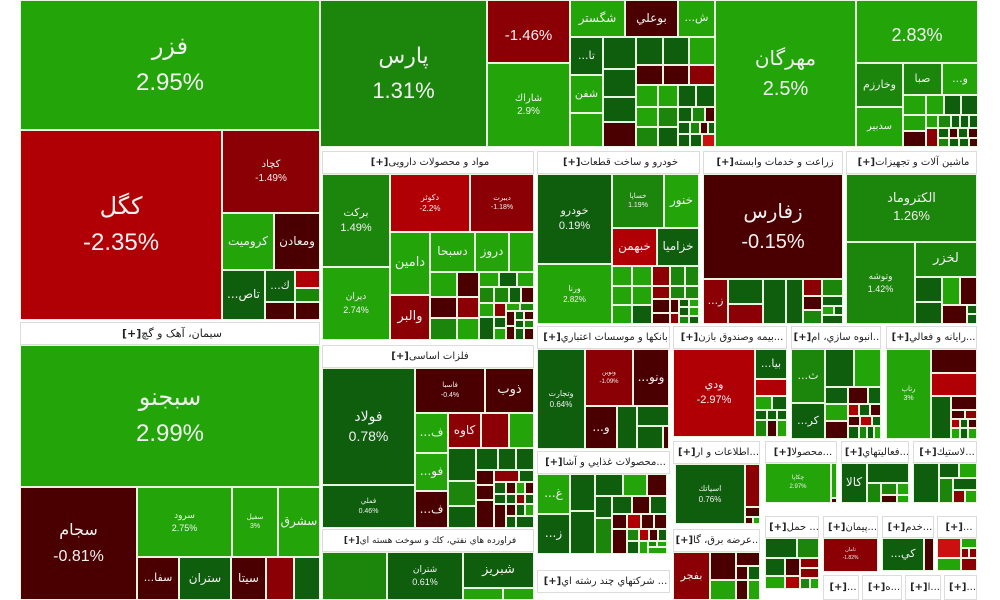  What do you see at coordinates (681, 201) in the screenshot?
I see `stock-tile: خنور` at bounding box center [681, 201].